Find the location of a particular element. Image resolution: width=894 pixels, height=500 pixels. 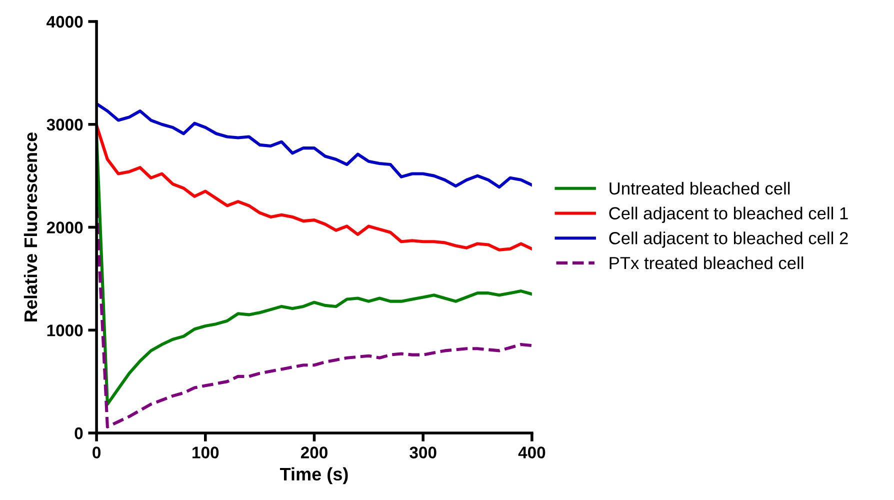

legend-label: Cell adjacent to bleached cell 2 is located at coordinates (728, 240).